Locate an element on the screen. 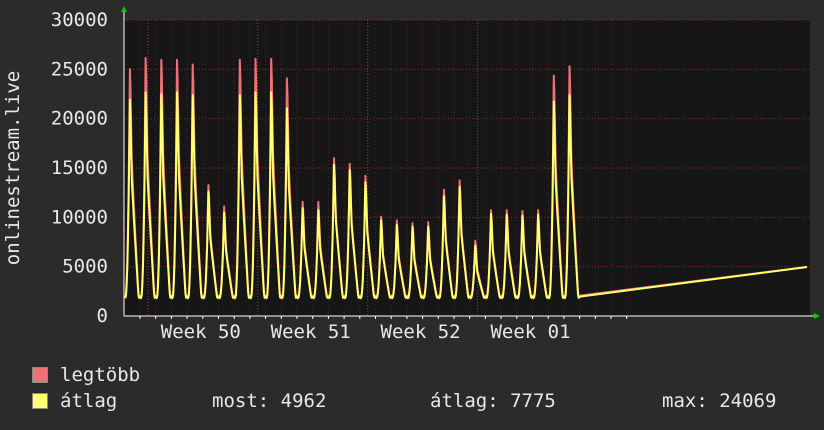  legend-swatch-avg is located at coordinates (40, 401).